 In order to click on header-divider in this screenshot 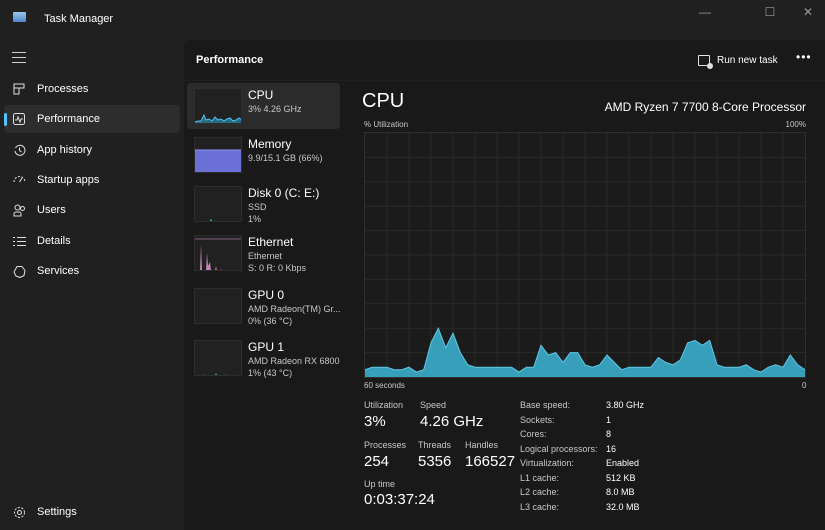, I will do `click(504, 80)`.